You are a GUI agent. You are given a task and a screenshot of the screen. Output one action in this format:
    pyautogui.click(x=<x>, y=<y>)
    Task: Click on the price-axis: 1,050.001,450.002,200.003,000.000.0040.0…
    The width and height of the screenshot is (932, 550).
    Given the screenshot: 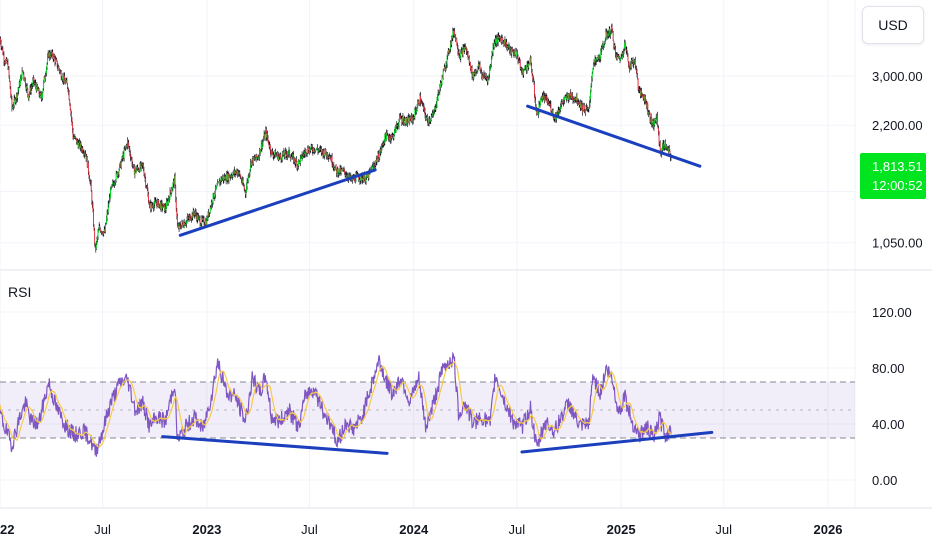 What is the action you would take?
    pyautogui.click(x=897, y=278)
    